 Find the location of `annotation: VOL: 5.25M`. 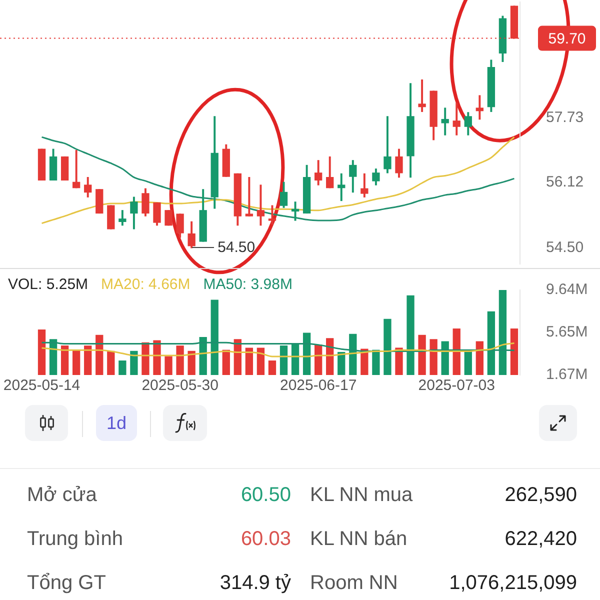

annotation: VOL: 5.25M is located at coordinates (48, 285).